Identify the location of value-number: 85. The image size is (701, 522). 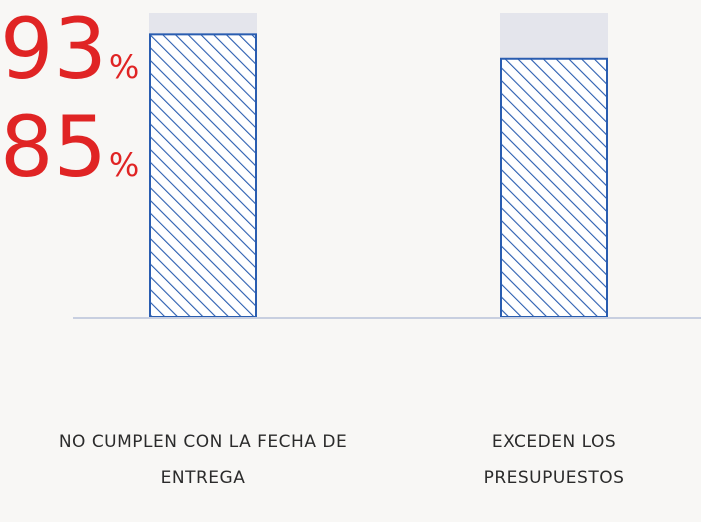
(53, 147).